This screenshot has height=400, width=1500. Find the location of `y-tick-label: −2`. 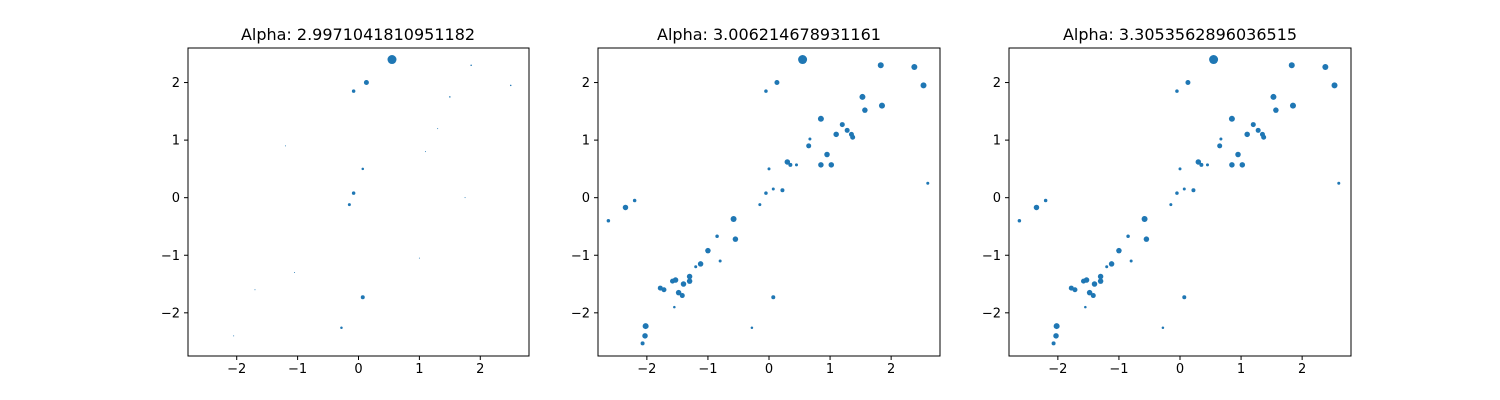

y-tick-label: −2 is located at coordinates (991, 313).